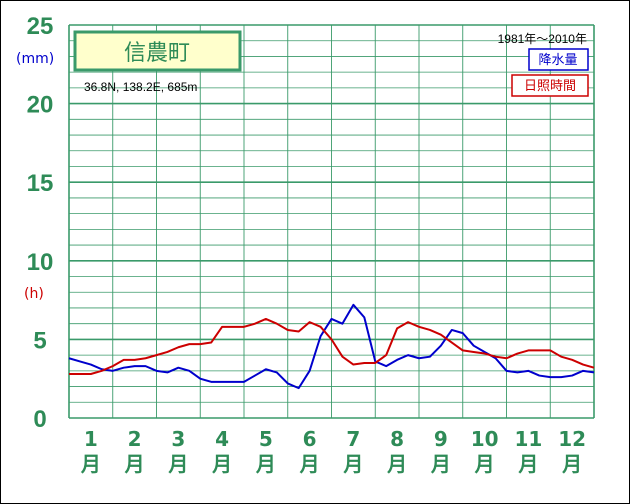  Describe the element at coordinates (528, 439) in the screenshot. I see `month-number-label: 11` at that location.